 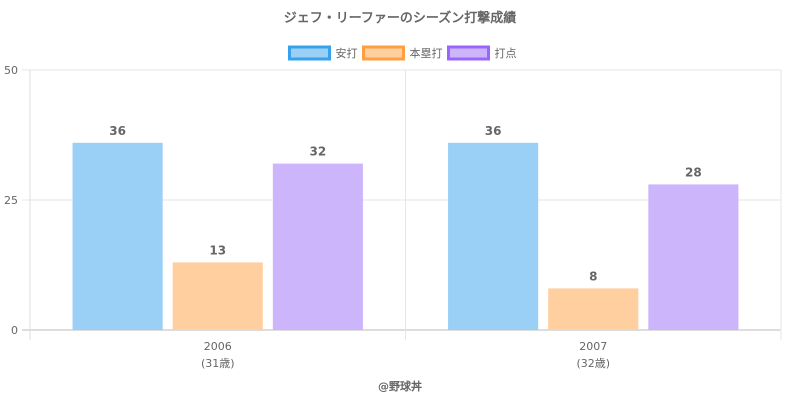 What do you see at coordinates (217, 250) in the screenshot?
I see `data-label: 13` at bounding box center [217, 250].